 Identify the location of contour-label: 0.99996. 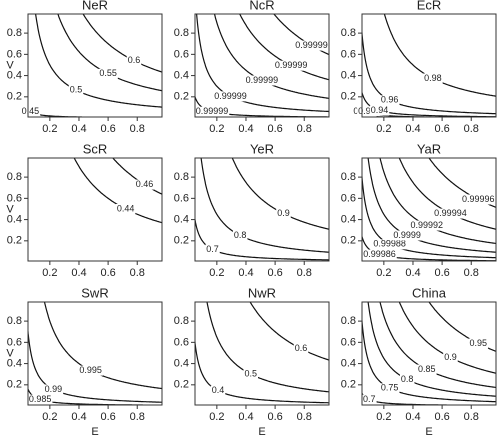
(478, 199).